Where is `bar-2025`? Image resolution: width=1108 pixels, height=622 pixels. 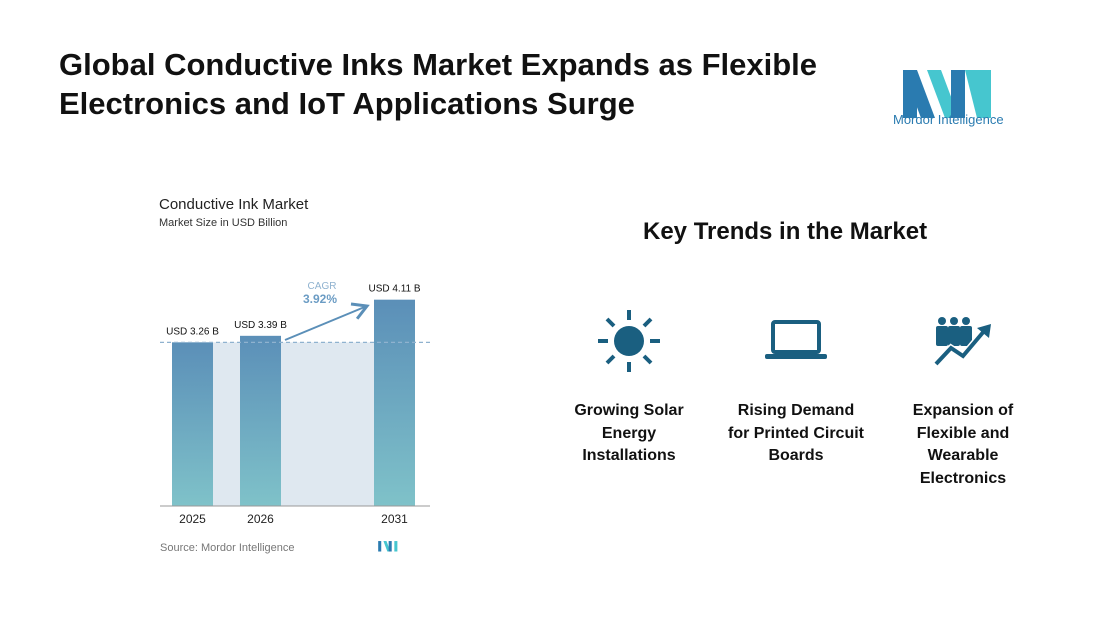 bar-2025 is located at coordinates (192, 424).